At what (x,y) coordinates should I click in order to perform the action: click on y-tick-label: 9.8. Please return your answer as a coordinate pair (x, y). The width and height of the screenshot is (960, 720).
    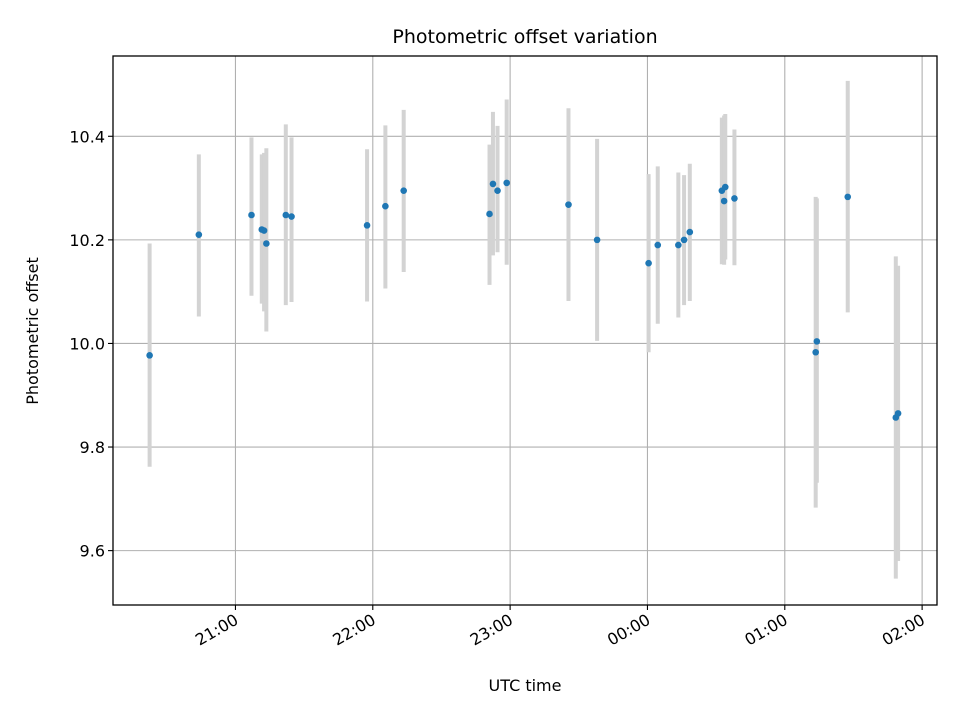
    Looking at the image, I should click on (92, 447).